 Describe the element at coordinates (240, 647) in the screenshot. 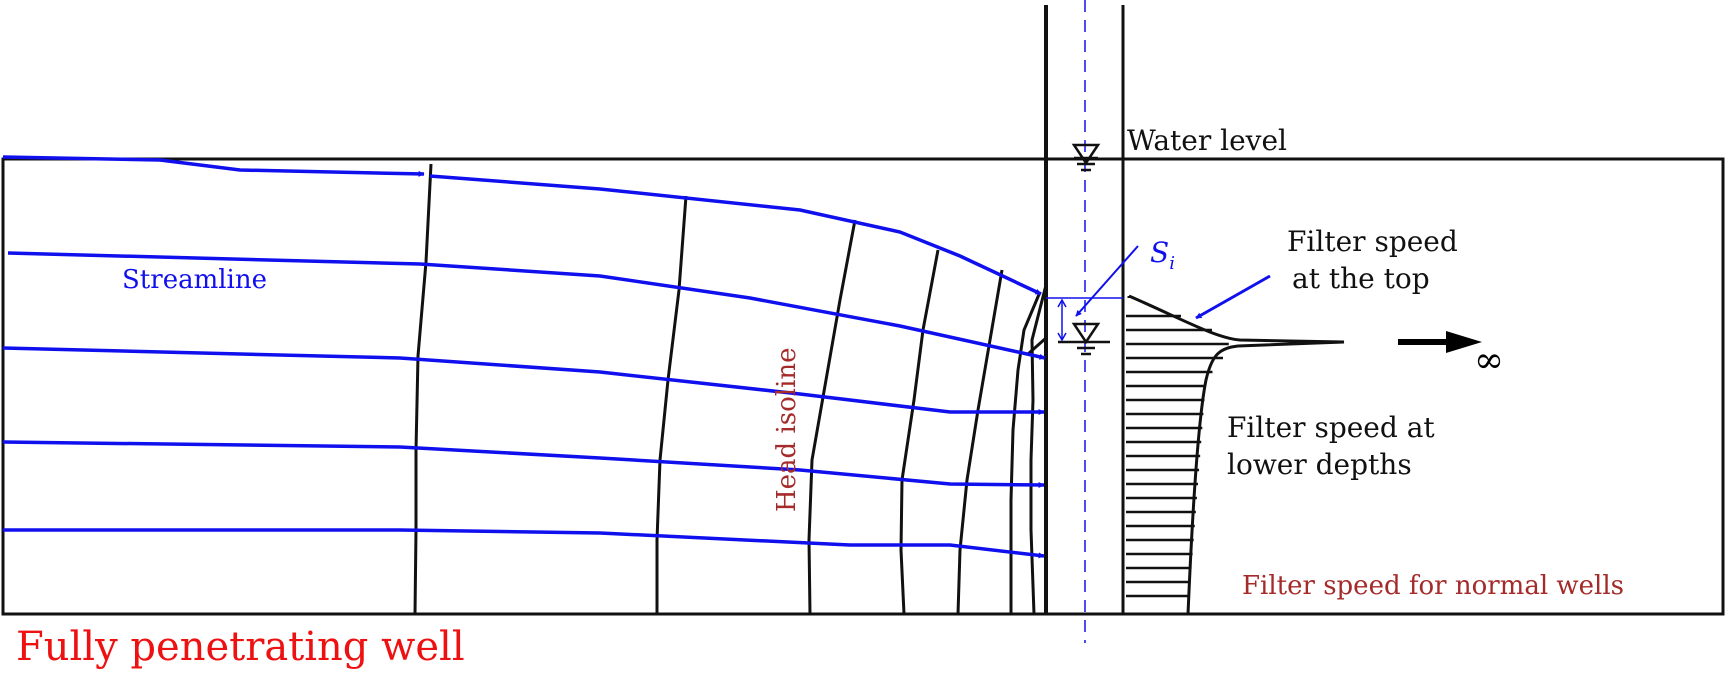

I see `figure-title: Fully penetrating well` at that location.